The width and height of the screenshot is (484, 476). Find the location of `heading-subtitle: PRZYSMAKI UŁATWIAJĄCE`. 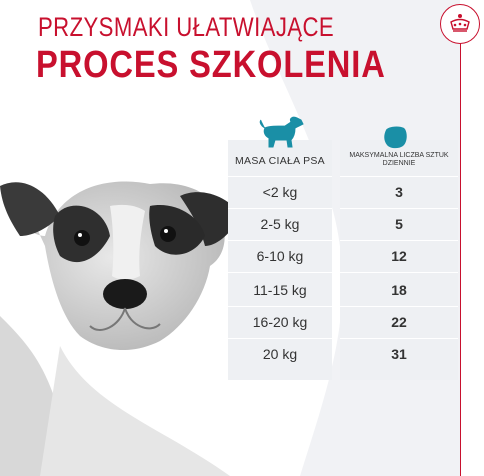

heading-subtitle: PRZYSMAKI UŁATWIAJĄCE is located at coordinates (186, 27).